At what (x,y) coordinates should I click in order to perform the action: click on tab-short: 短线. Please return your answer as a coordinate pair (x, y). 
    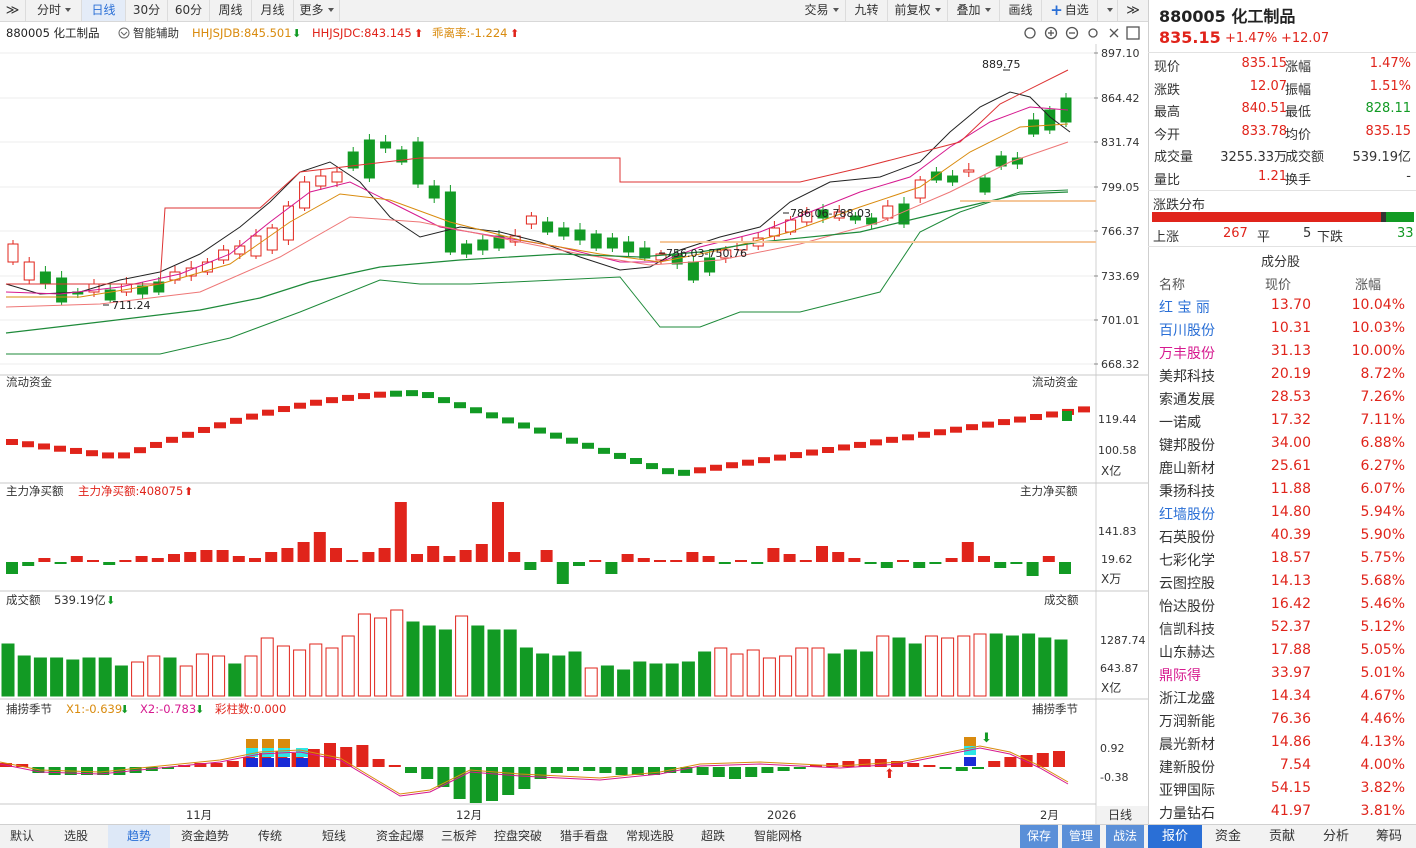
    Looking at the image, I should click on (333, 836).